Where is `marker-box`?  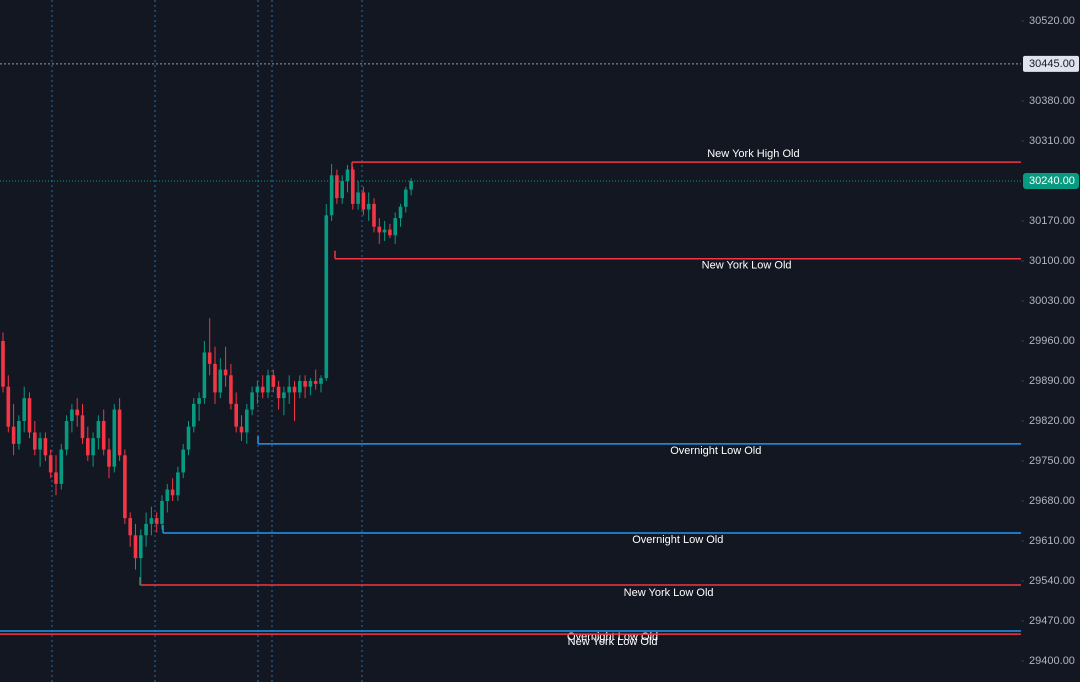
marker-box is located at coordinates (1051, 63).